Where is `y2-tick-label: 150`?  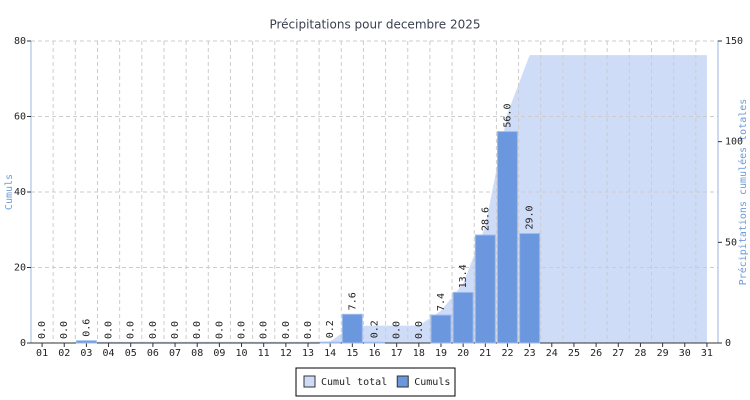 y2-tick-label: 150 is located at coordinates (734, 41).